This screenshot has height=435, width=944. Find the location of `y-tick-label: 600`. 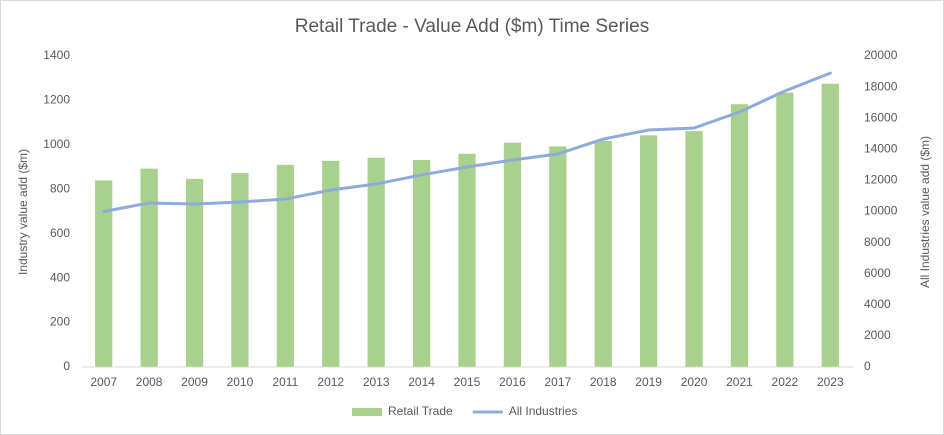

y-tick-label: 600 is located at coordinates (60, 233).